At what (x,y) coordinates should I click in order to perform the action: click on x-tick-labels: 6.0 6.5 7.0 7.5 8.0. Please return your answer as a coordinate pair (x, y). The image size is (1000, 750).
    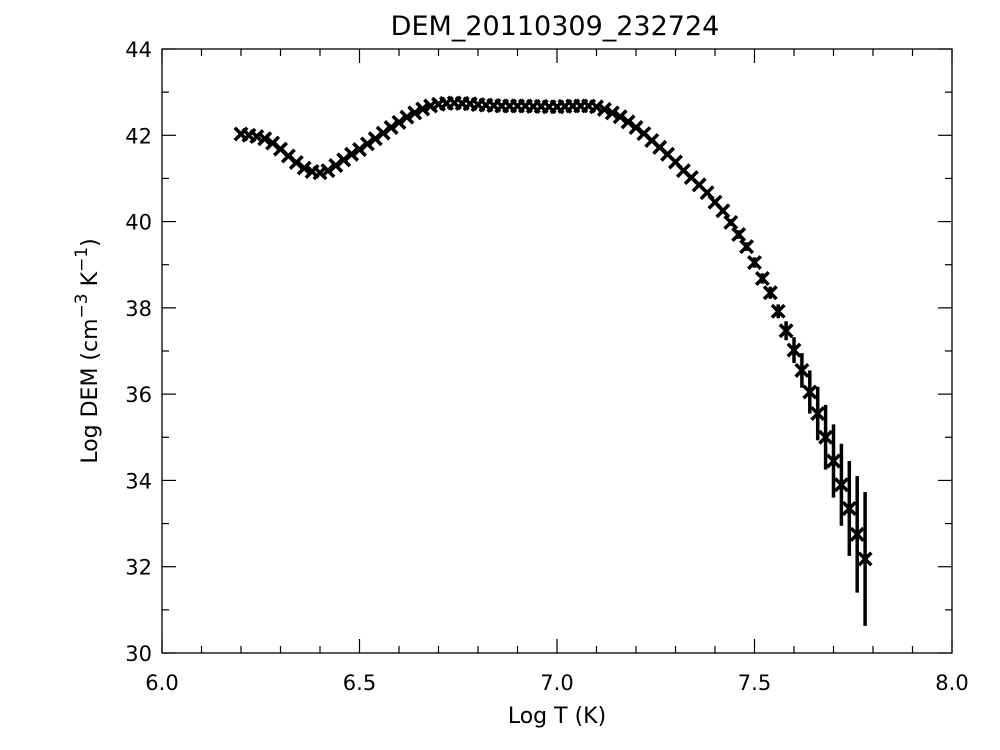
    Looking at the image, I should click on (556, 683).